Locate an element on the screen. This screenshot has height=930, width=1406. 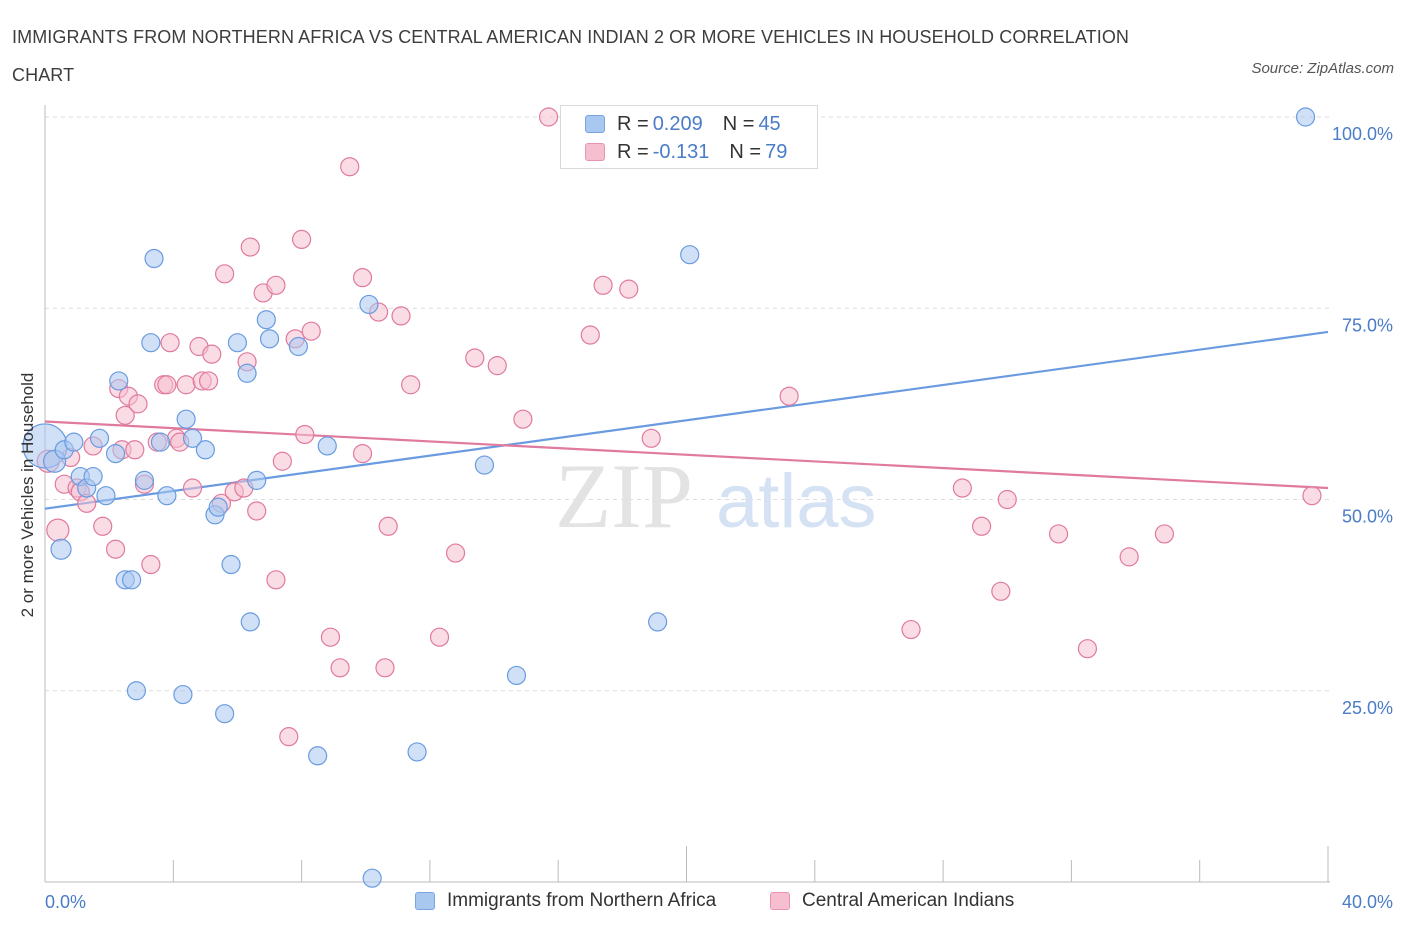
y-tick-label: 75.0% is located at coordinates (1367, 325).